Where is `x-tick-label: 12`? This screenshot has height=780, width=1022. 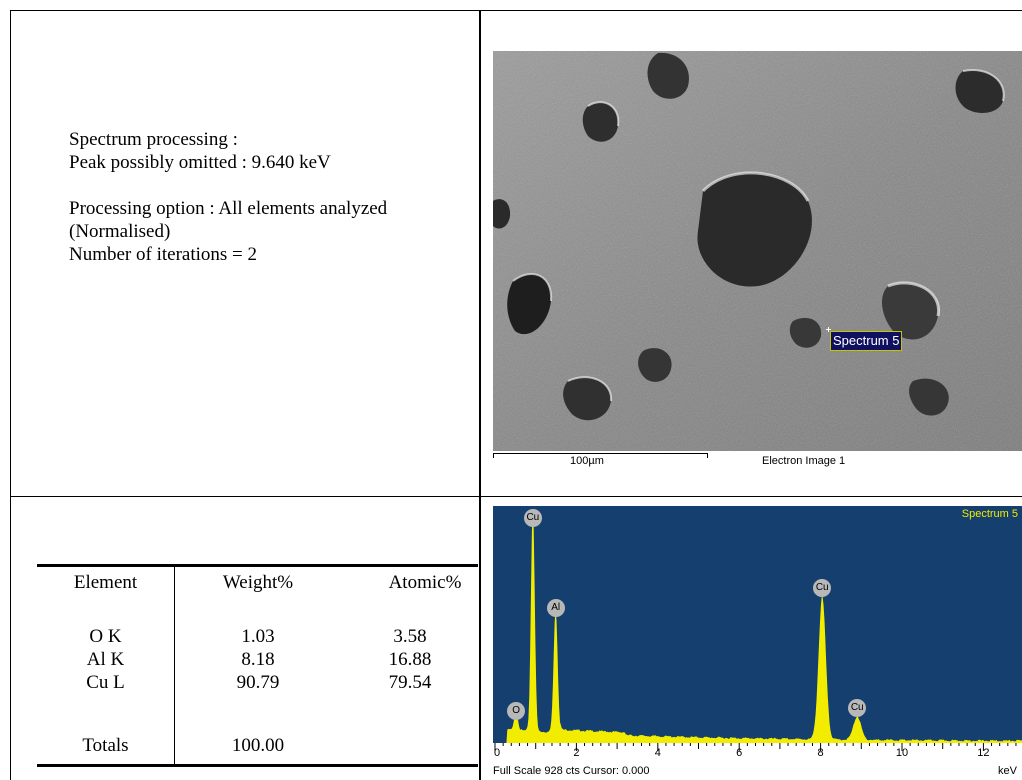 x-tick-label: 12 is located at coordinates (983, 753).